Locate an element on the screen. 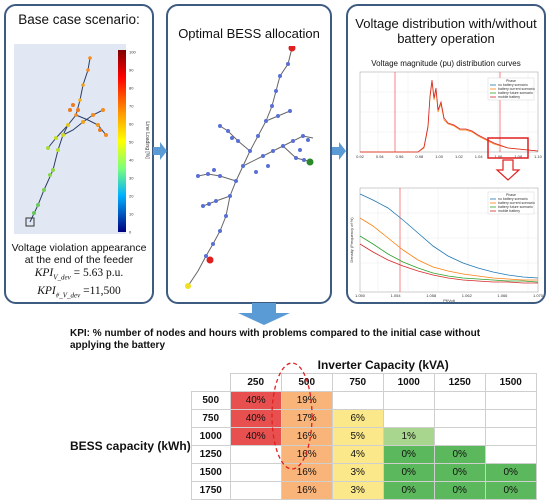  top-xtick: 1.02 is located at coordinates (459, 156).